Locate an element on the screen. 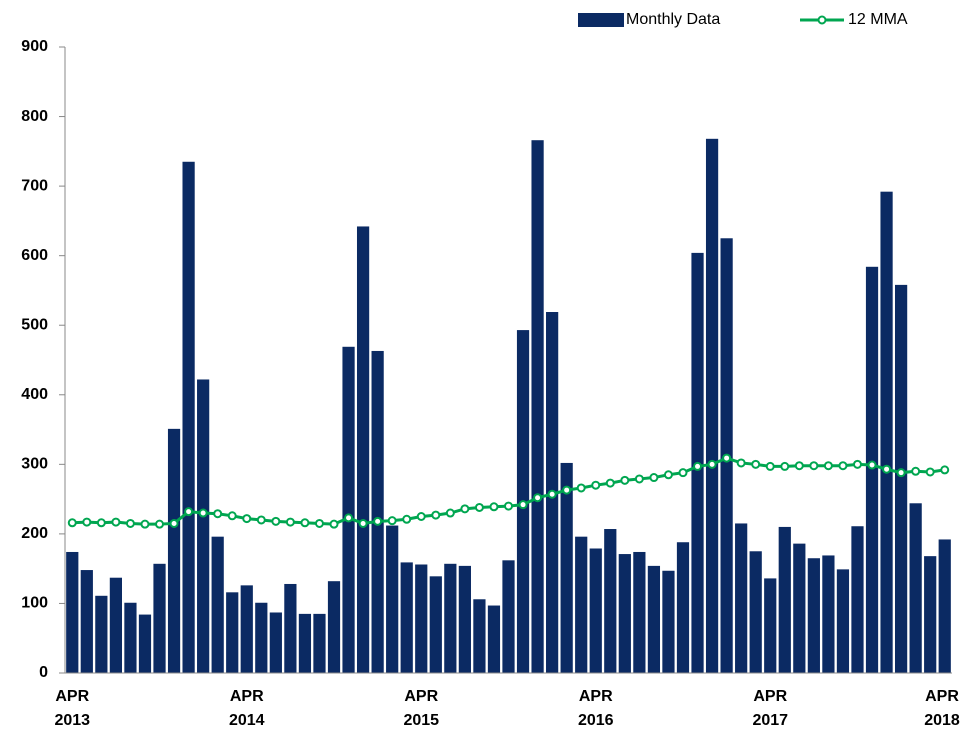 The height and width of the screenshot is (734, 964). y-tick-label: 400 is located at coordinates (34, 394).